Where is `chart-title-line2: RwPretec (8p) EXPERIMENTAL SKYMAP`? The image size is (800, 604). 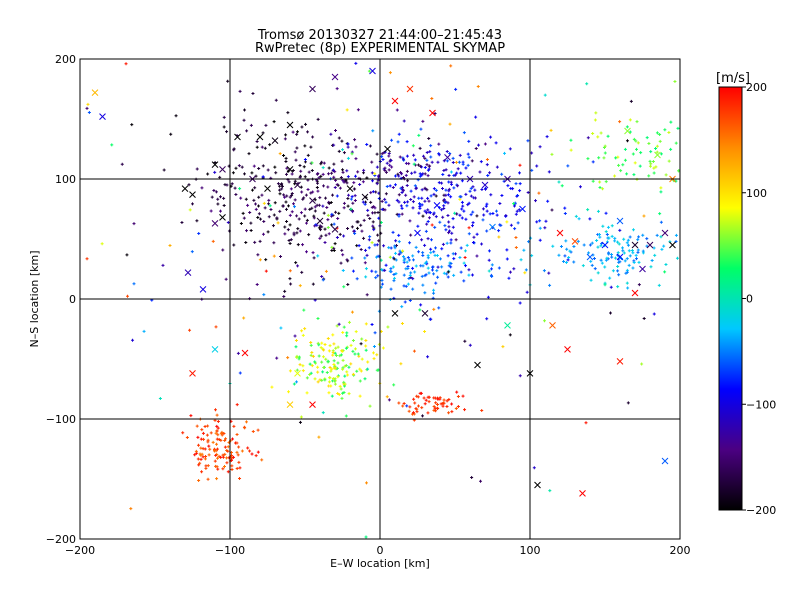 chart-title-line2: RwPretec (8p) EXPERIMENTAL SKYMAP is located at coordinates (380, 48).